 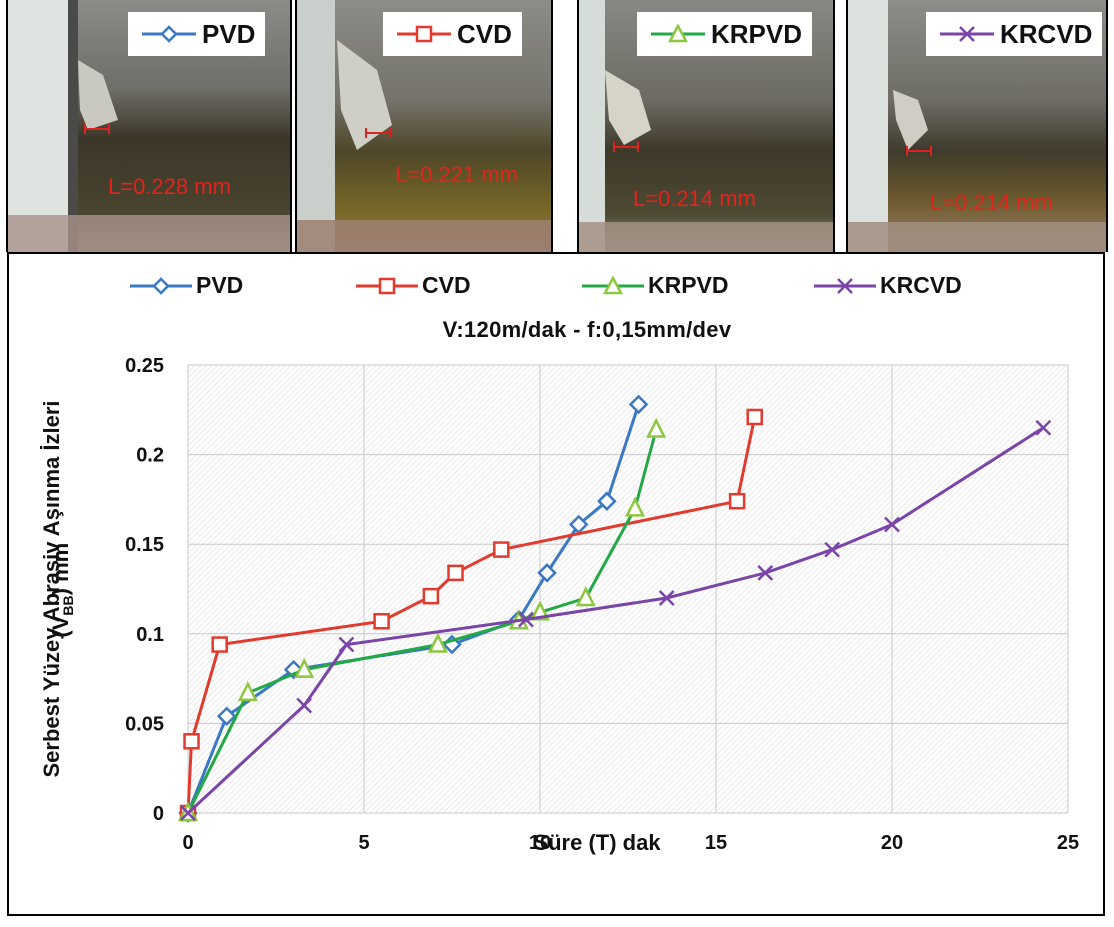 I want to click on tool-wear-photo, so click(x=149, y=126).